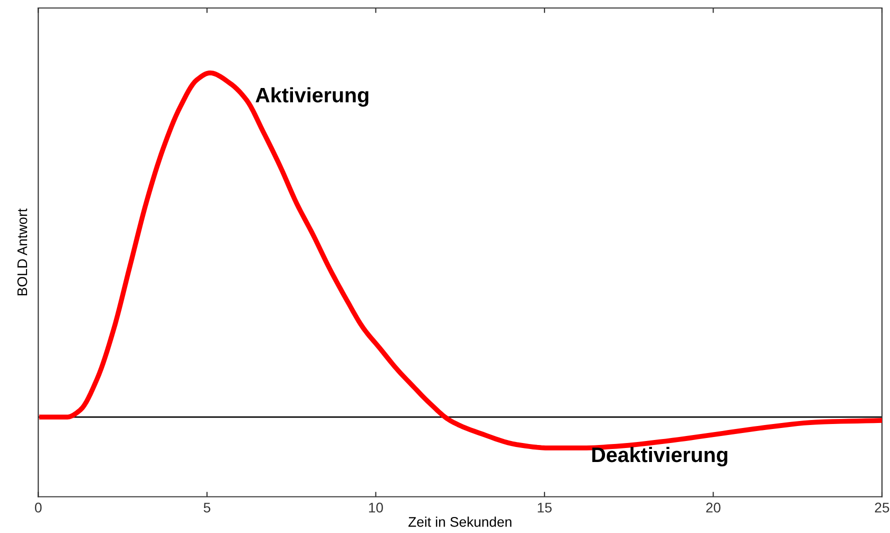 This screenshot has height=533, width=890. What do you see at coordinates (660, 456) in the screenshot?
I see `annotation: Deaktivierung` at bounding box center [660, 456].